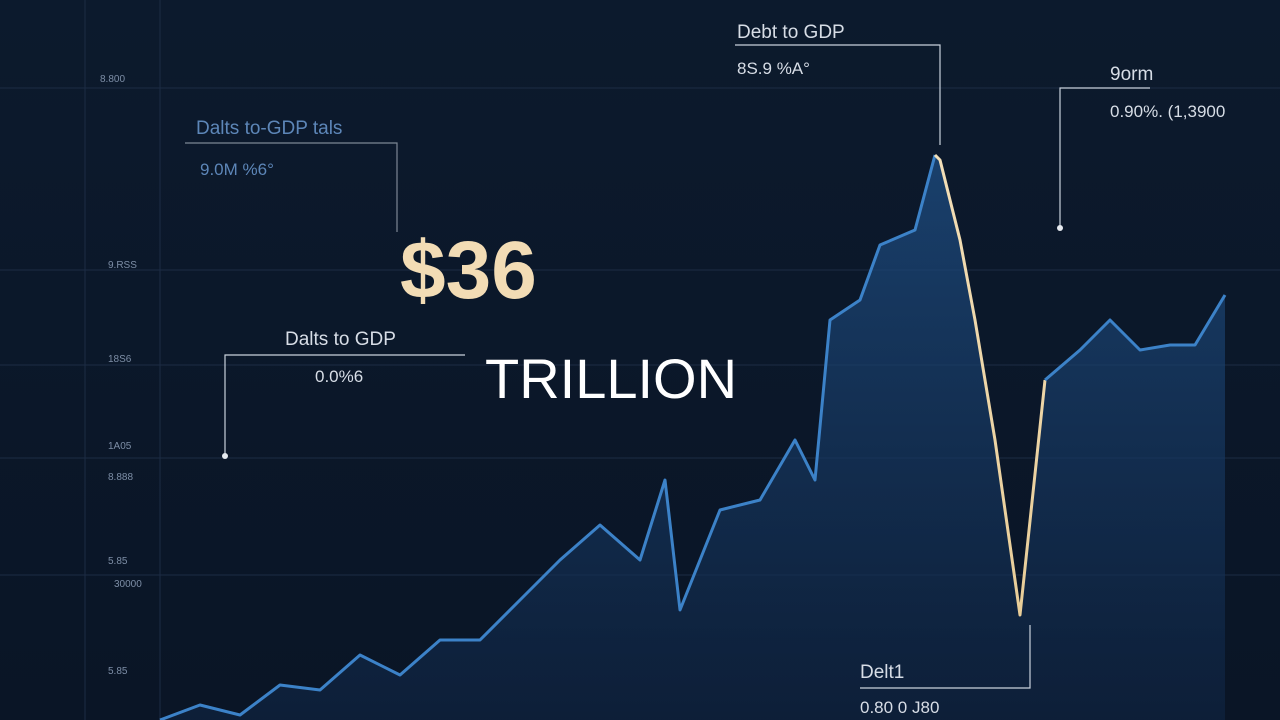 This screenshot has height=720, width=1280. What do you see at coordinates (1167, 111) in the screenshot?
I see `annotation-value: 0.90%. (1,3900` at bounding box center [1167, 111].